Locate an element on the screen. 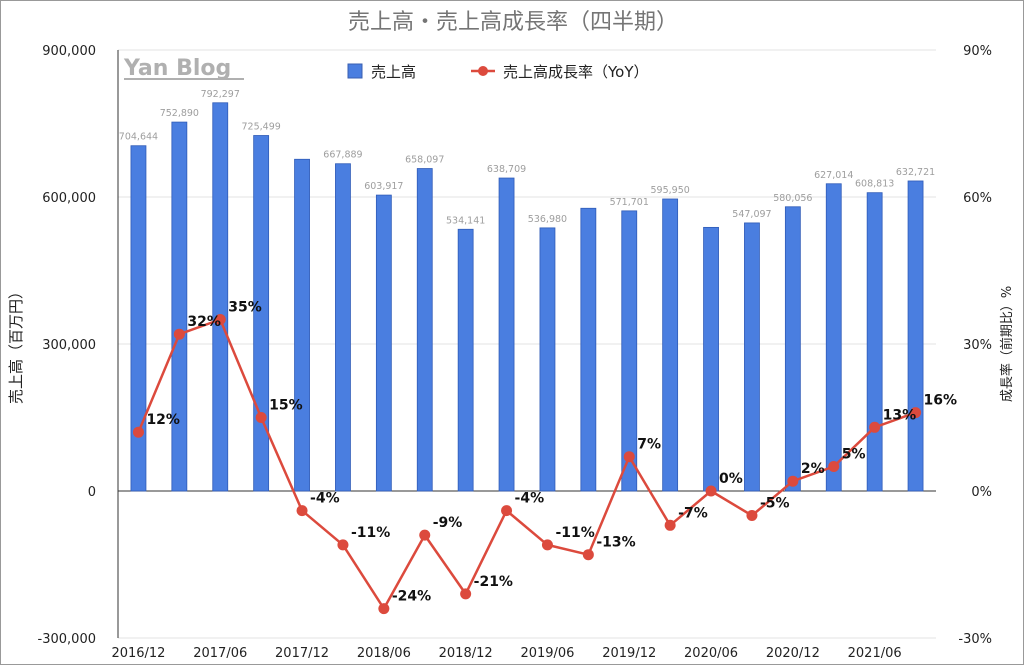 The height and width of the screenshot is (666, 1024). y-tick-label: 600,000 is located at coordinates (69, 198).